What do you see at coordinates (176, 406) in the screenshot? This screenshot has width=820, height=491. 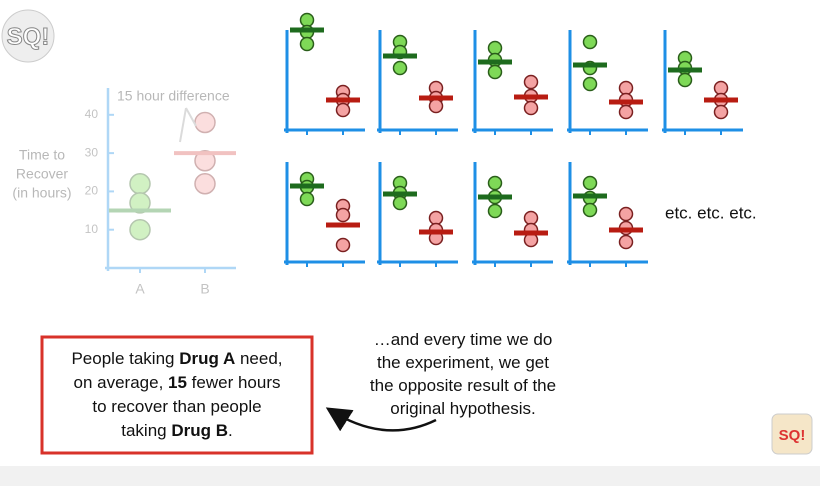 I see `summary-run: to recover than people` at bounding box center [176, 406].